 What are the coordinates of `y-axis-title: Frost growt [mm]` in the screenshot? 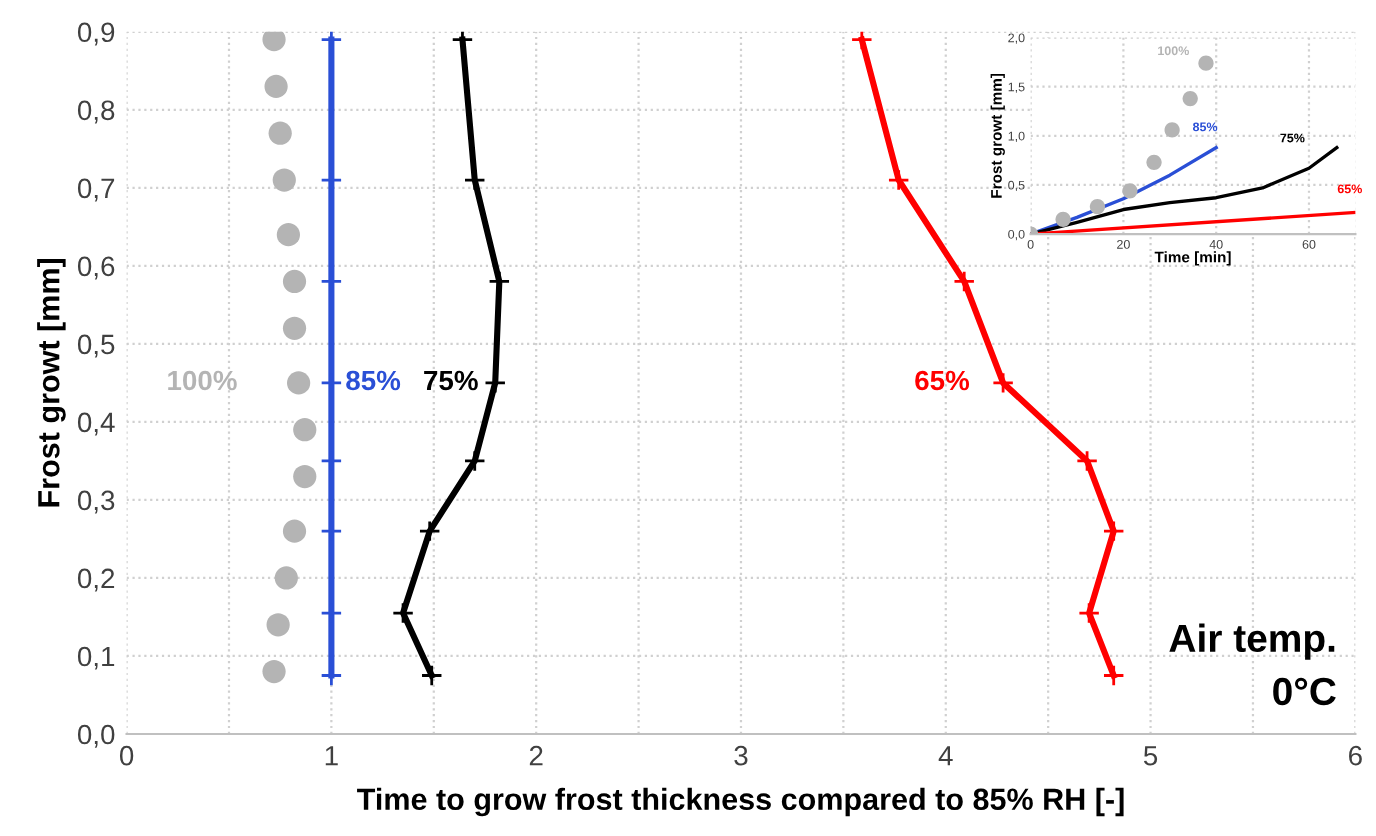 It's located at (51, 382).